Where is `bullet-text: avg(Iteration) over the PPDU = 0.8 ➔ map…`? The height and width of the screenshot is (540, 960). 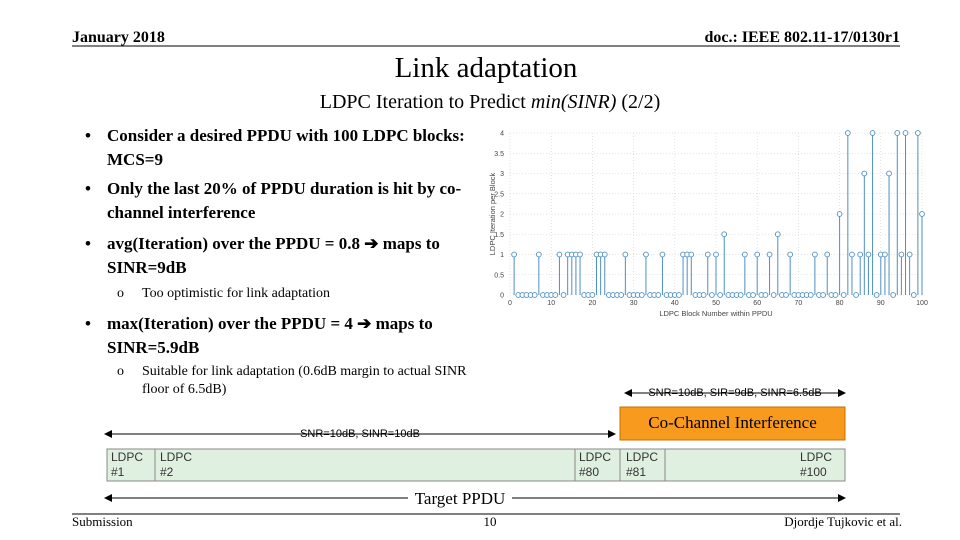 bullet-text: avg(Iteration) over the PPDU = 0.8 ➔ map… is located at coordinates (273, 255).